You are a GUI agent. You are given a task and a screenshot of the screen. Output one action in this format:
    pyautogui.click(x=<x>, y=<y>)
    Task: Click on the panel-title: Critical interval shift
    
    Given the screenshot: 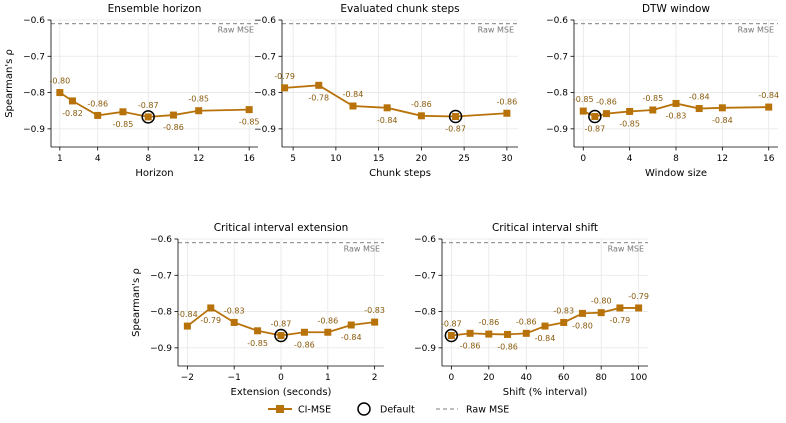 What is the action you would take?
    pyautogui.click(x=545, y=228)
    